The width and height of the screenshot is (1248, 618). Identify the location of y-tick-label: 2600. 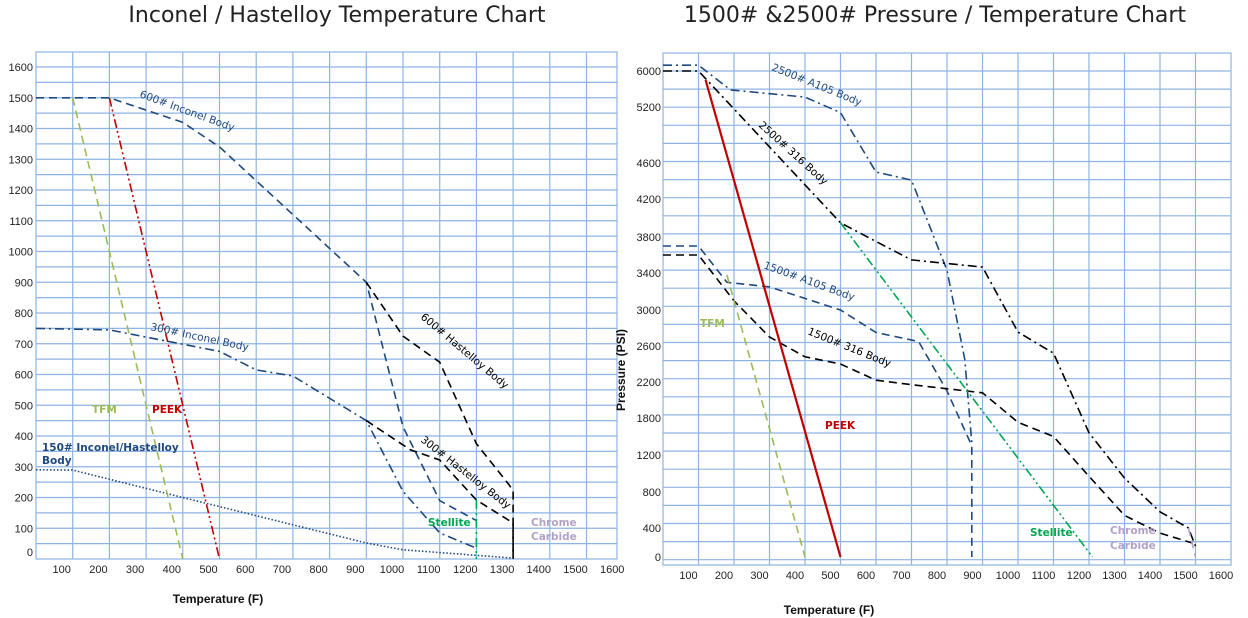
(649, 347).